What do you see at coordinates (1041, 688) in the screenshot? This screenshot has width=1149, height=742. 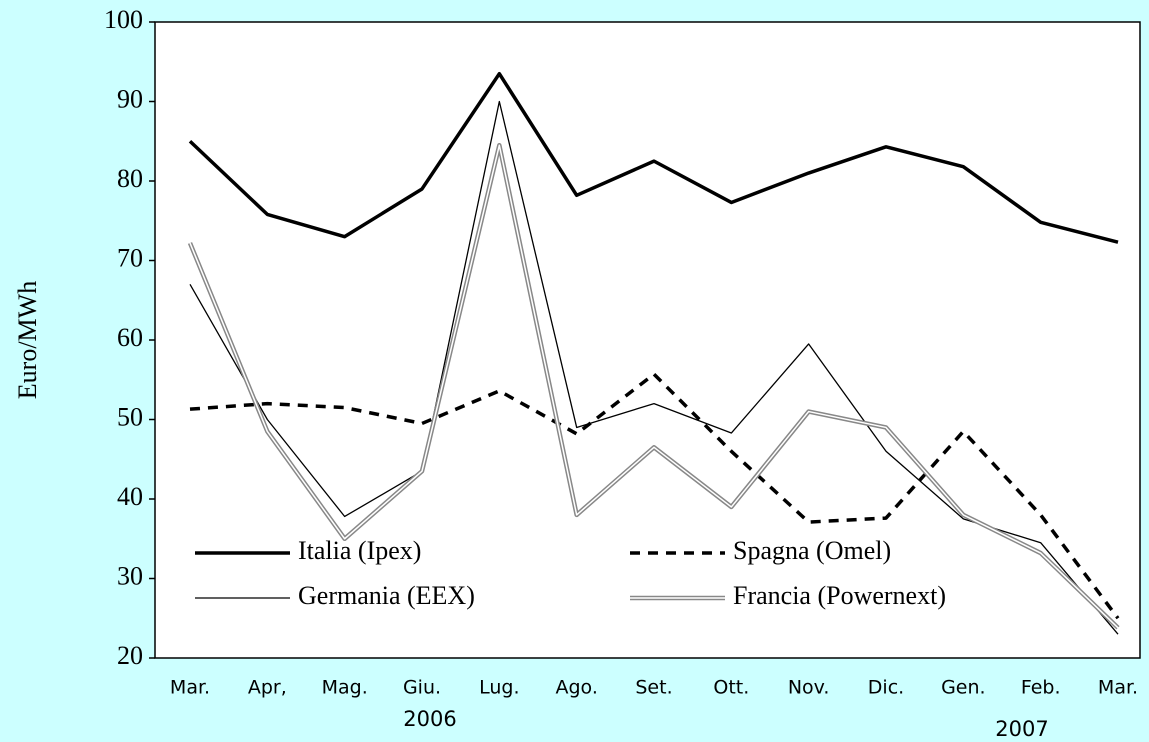 I see `x-tick-label: Feb.` at bounding box center [1041, 688].